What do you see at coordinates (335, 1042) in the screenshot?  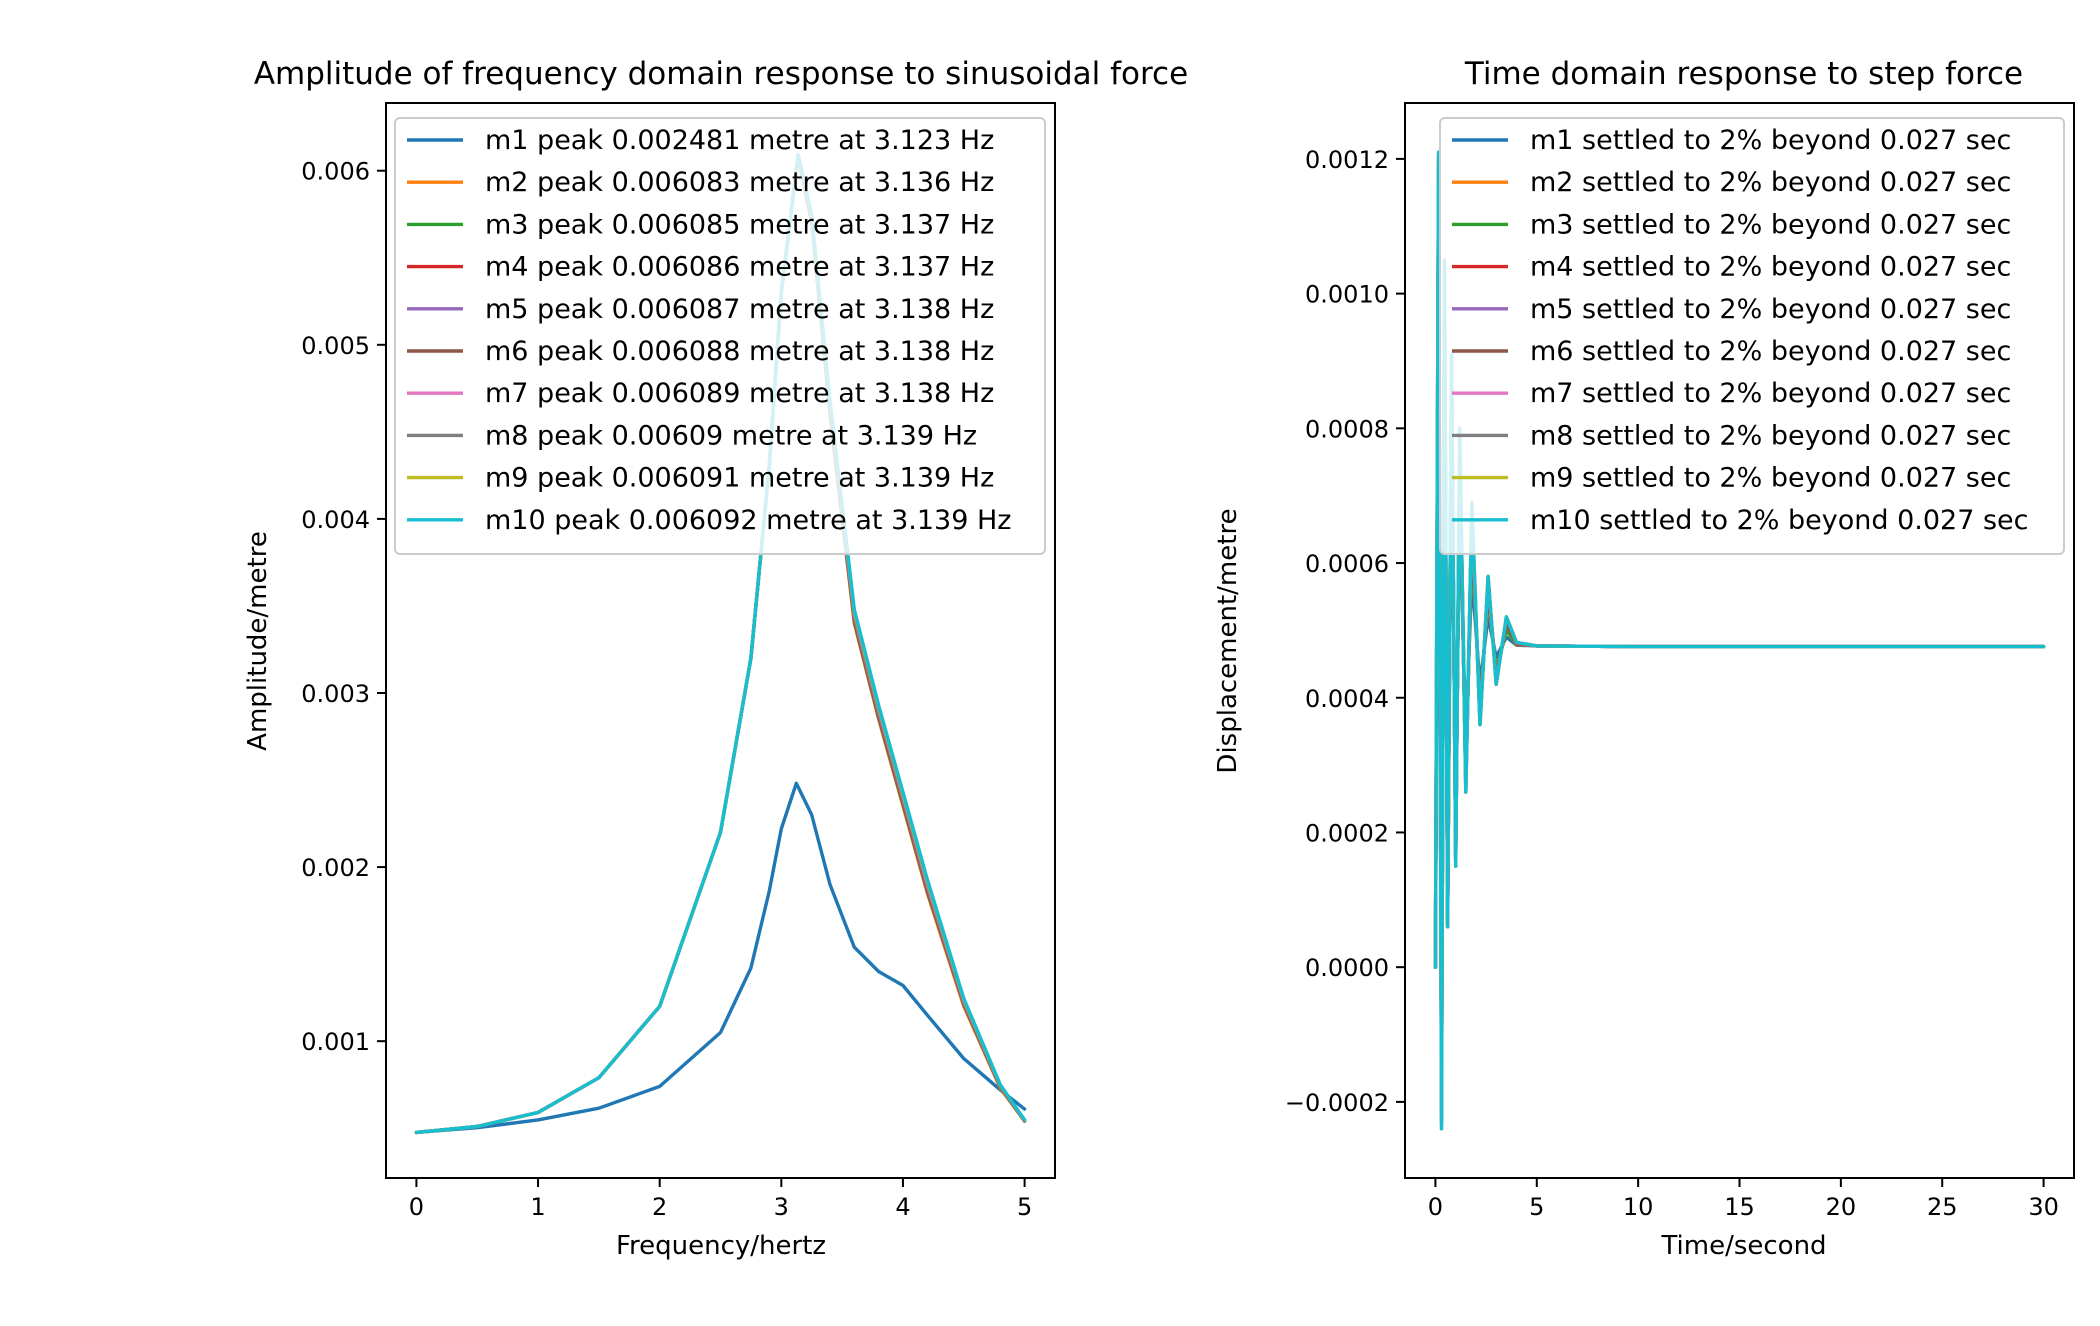 I see `y-tick-label: 0.001` at bounding box center [335, 1042].